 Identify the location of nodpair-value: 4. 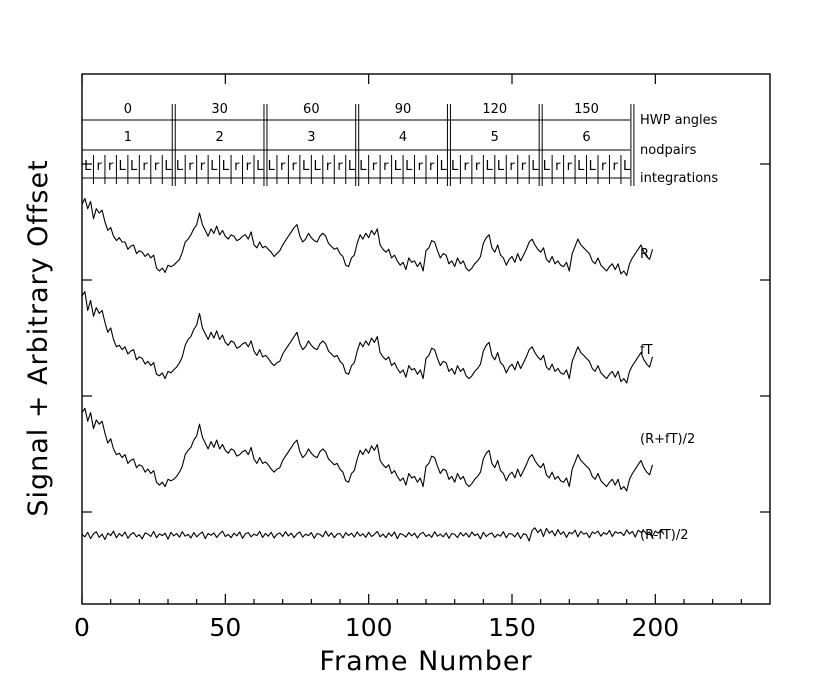
(403, 137).